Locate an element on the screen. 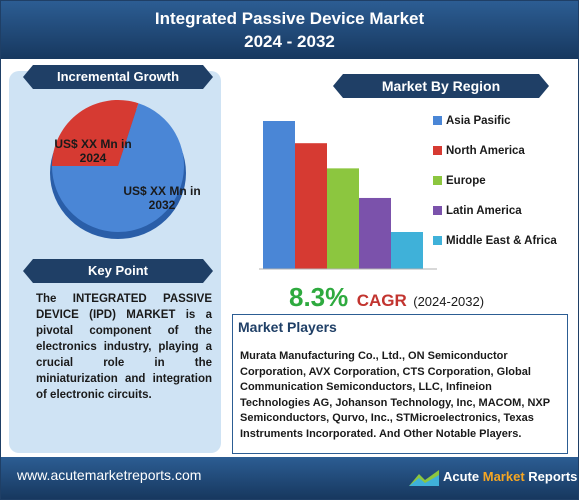  key-point-ribbon: Key Point is located at coordinates (118, 271).